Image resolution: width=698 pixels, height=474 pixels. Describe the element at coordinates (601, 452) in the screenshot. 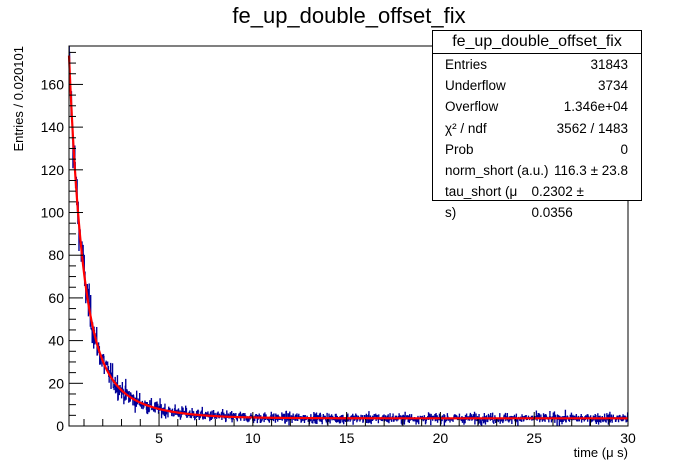

I see `x-axis-label: time (μ s)` at that location.